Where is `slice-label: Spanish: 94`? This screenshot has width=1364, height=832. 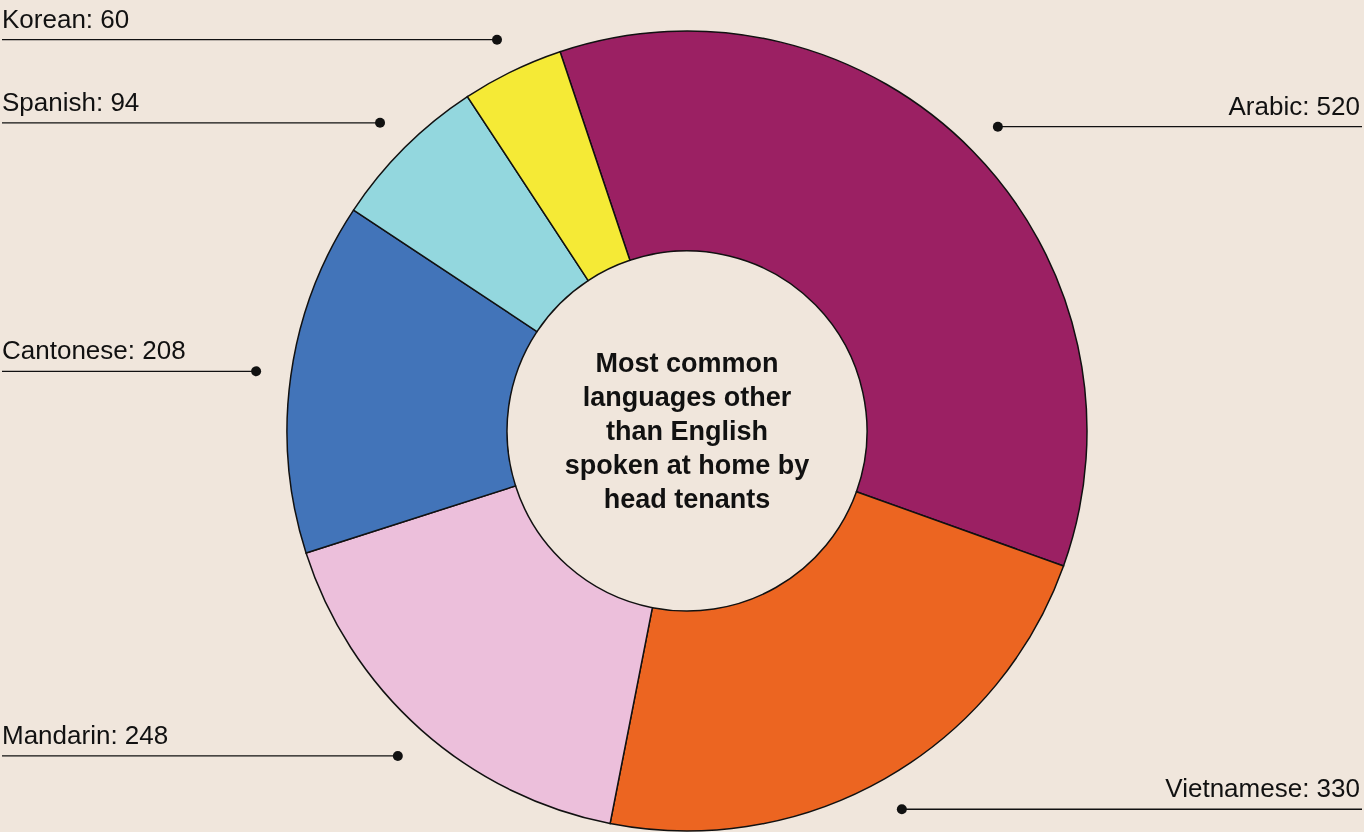 slice-label: Spanish: 94 is located at coordinates (71, 101).